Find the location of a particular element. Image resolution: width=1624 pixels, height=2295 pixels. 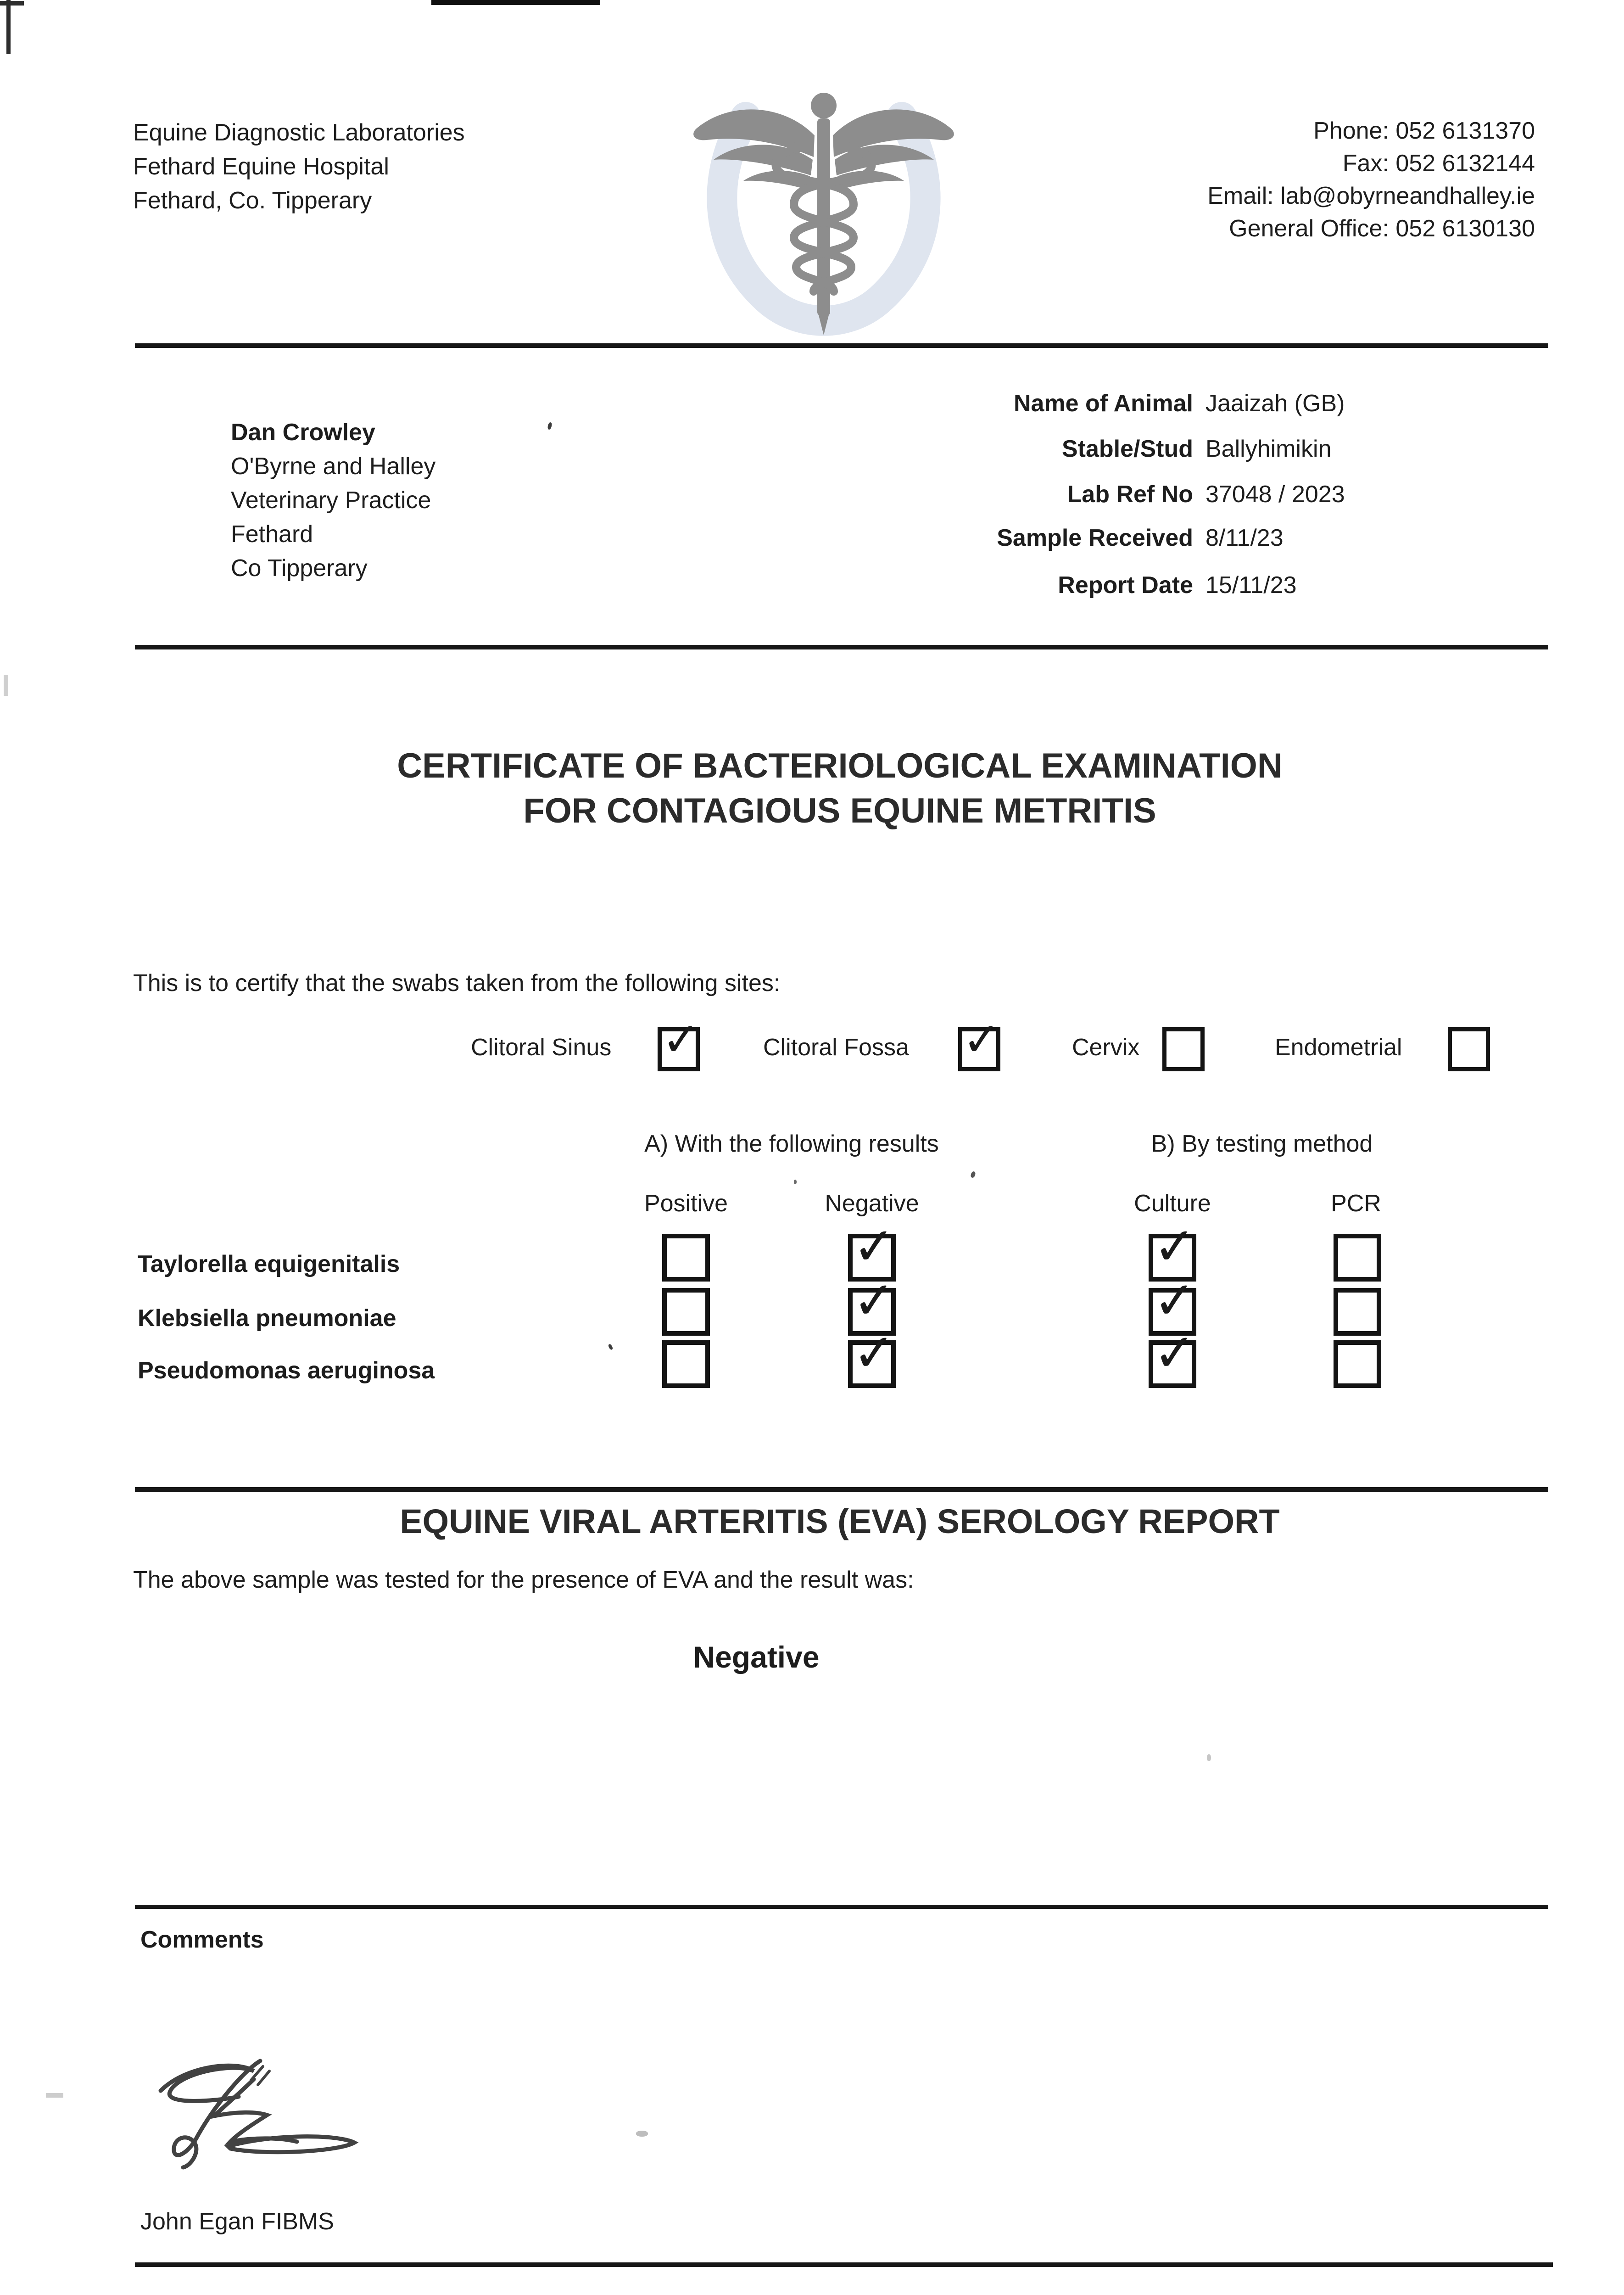

field-value: 37048 / 2023 is located at coordinates (1275, 494).